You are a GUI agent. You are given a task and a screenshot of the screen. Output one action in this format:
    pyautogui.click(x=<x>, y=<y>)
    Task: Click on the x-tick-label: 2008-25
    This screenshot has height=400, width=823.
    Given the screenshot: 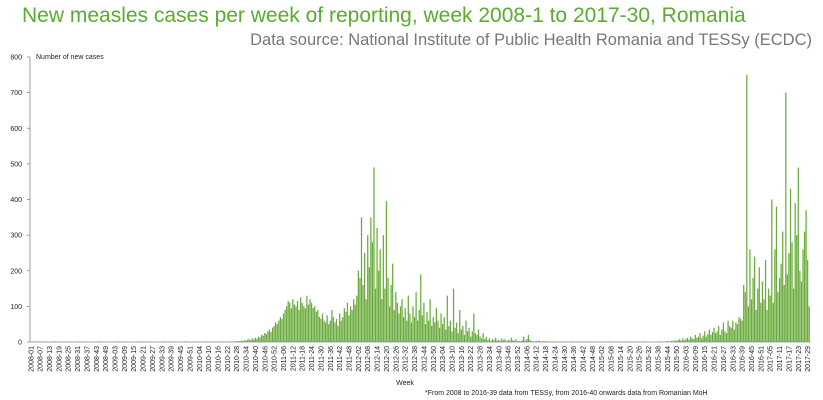 What is the action you would take?
    pyautogui.click(x=69, y=359)
    